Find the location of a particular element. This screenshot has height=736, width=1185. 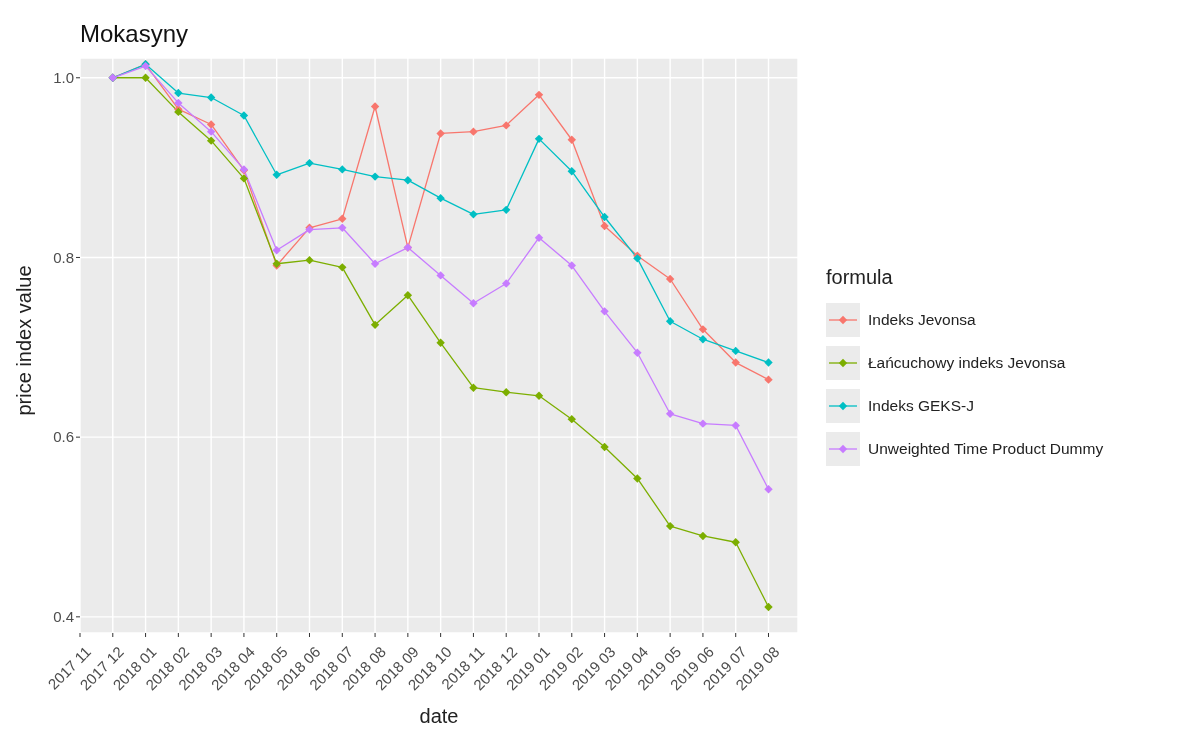

y-tick-label: 0.6 is located at coordinates (63, 437).